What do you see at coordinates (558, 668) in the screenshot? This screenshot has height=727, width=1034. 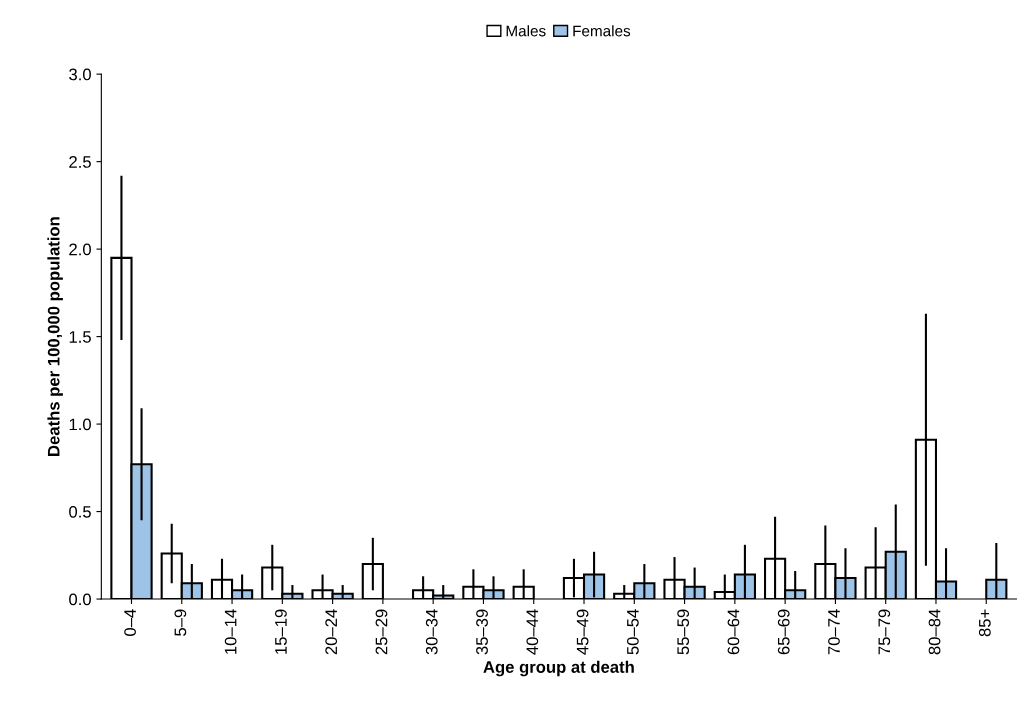 I see `x-axis-title: Age group at death` at bounding box center [558, 668].